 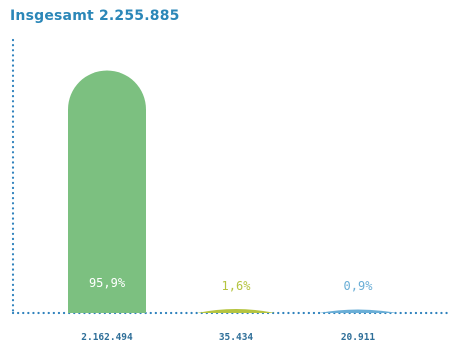 What do you see at coordinates (107, 337) in the screenshot?
I see `value-label-1: 2.162.494` at bounding box center [107, 337].